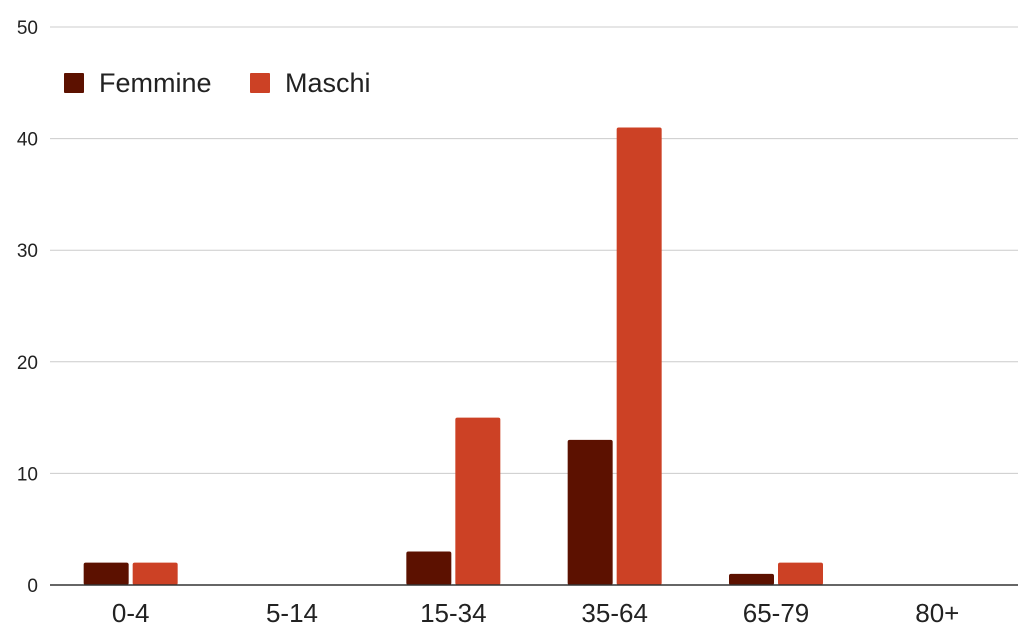 The height and width of the screenshot is (624, 1021). Describe the element at coordinates (536, 611) in the screenshot. I see `x-axis-tick-labels: 0-4 5-14 15-34 35-64 65-79 80+` at that location.